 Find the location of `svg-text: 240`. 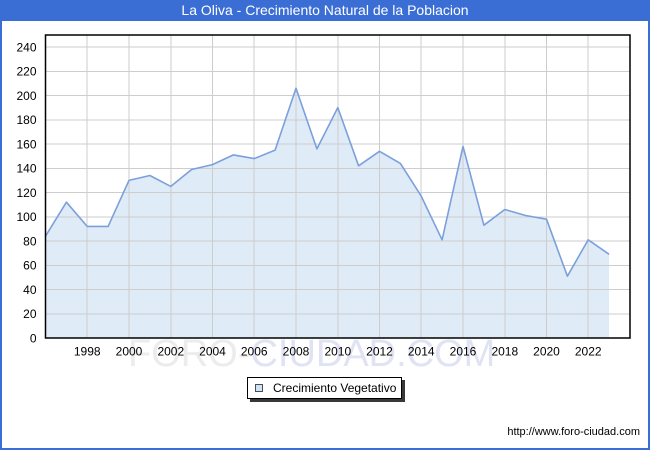

svg-text: 240 is located at coordinates (26, 47).